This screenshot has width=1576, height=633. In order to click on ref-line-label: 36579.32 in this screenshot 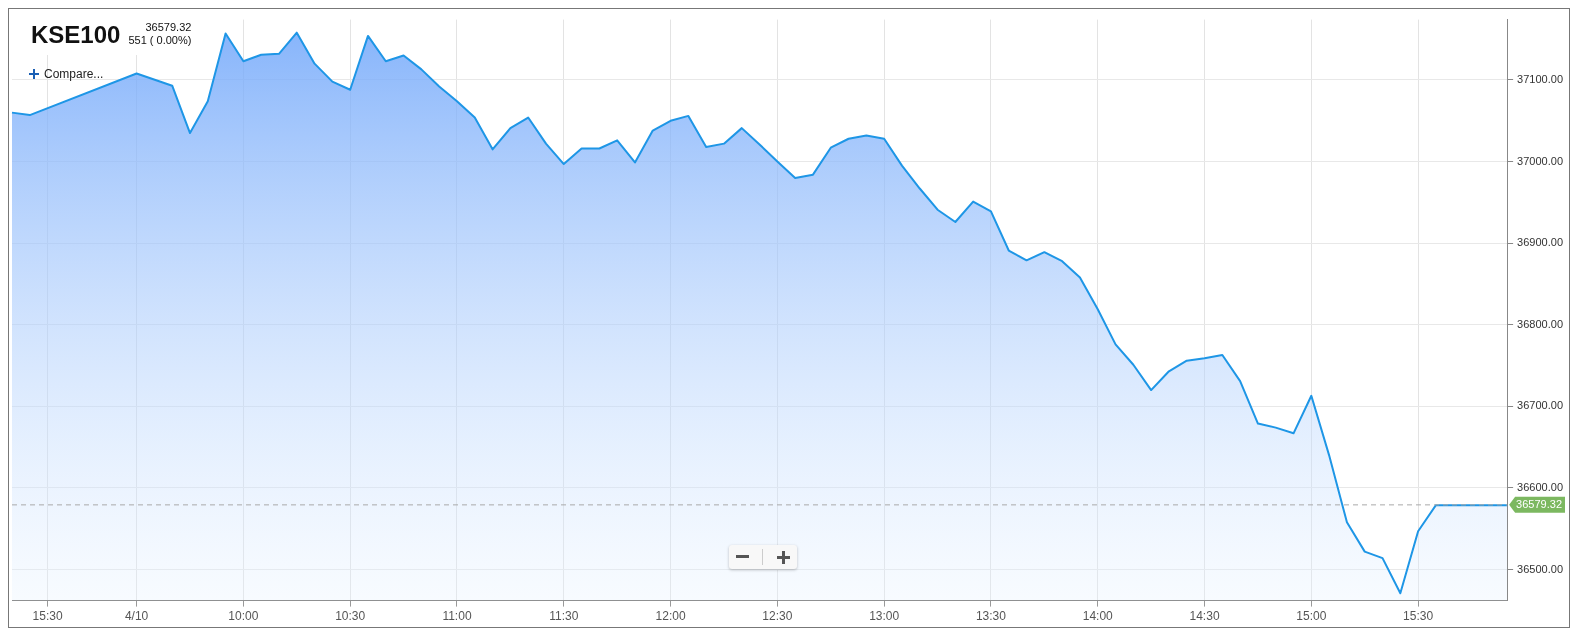, I will do `click(1539, 503)`.